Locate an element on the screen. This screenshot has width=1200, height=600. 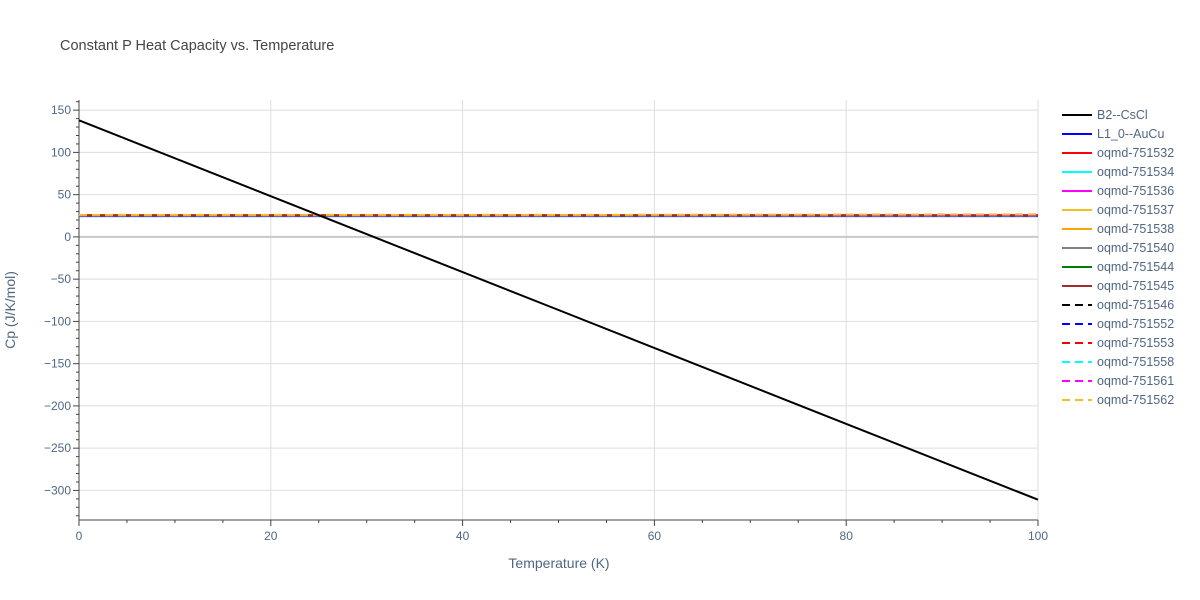
y-tick-label: 0 is located at coordinates (67, 237).